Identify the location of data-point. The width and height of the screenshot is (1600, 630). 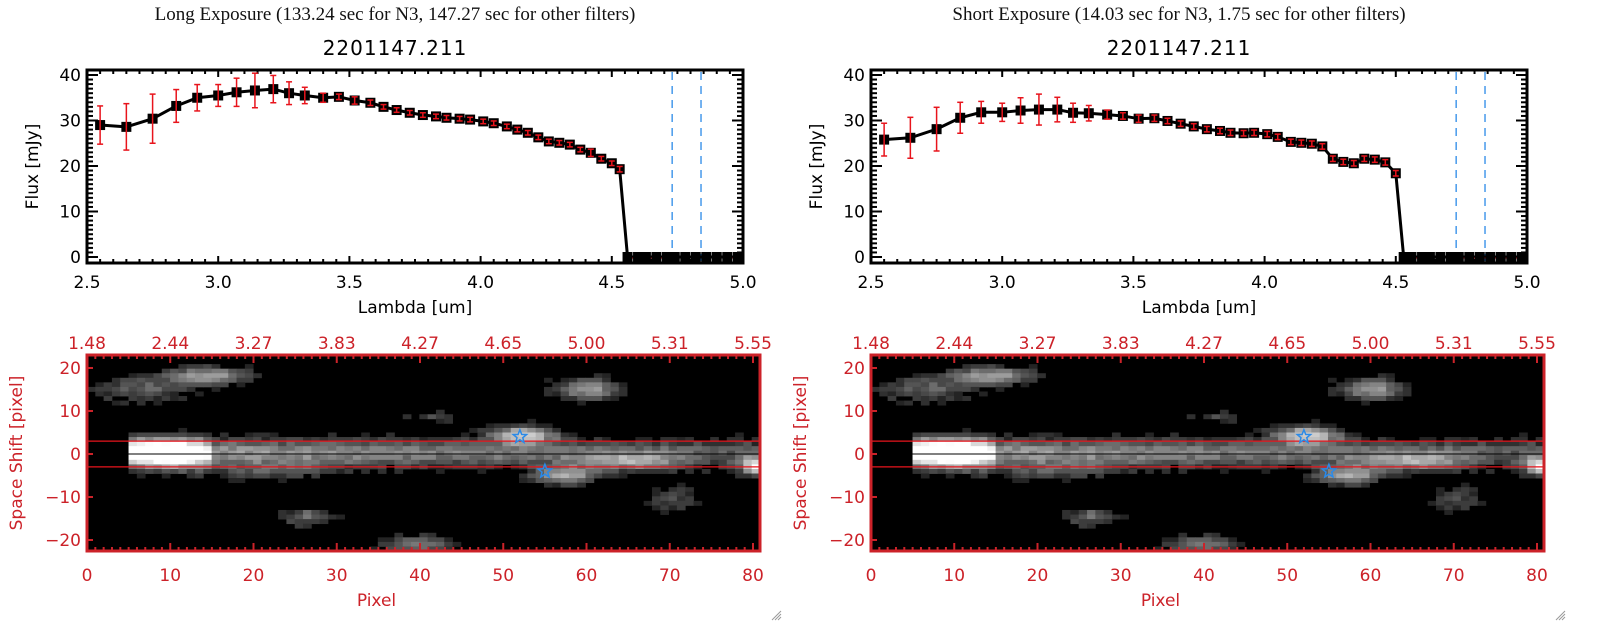
(1521, 257).